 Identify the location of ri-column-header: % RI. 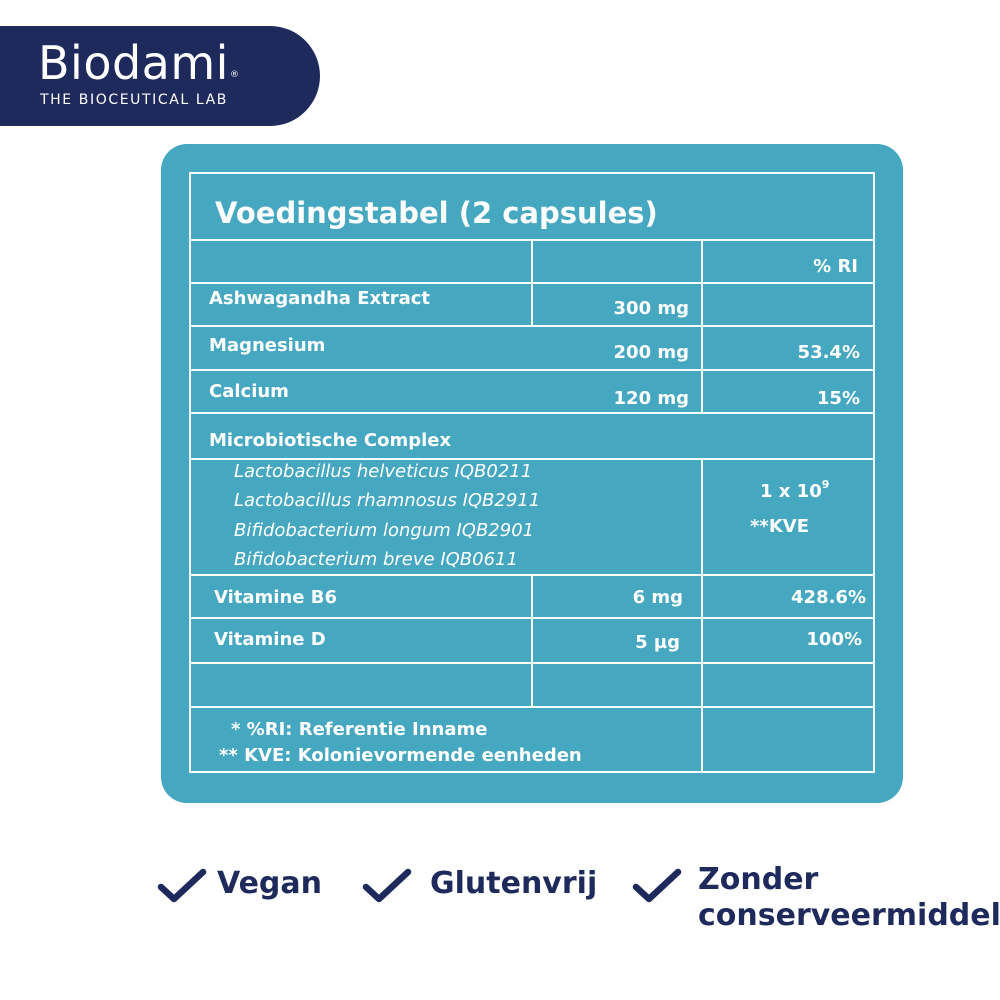
(835, 266).